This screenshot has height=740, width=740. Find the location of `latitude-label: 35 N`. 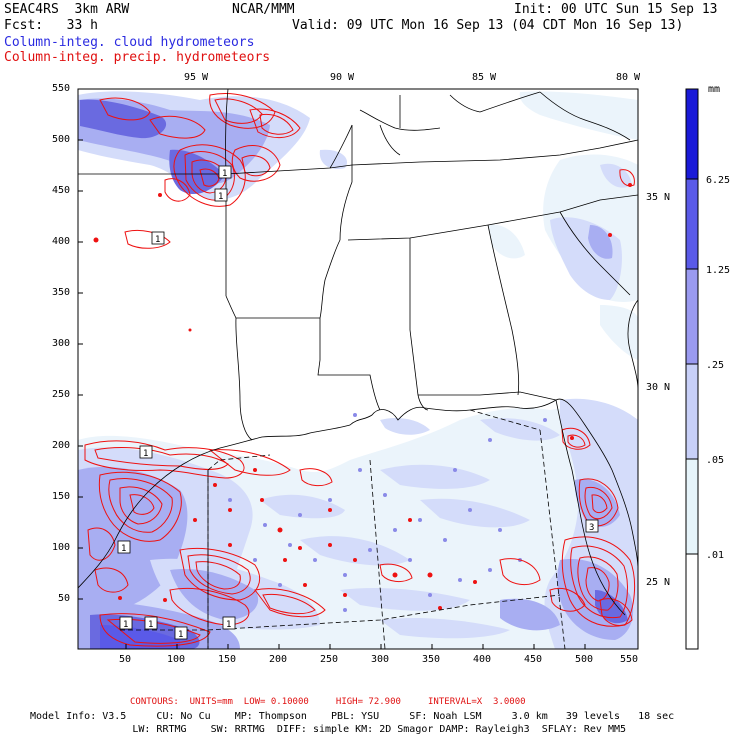

latitude-label: 35 N is located at coordinates (658, 197).